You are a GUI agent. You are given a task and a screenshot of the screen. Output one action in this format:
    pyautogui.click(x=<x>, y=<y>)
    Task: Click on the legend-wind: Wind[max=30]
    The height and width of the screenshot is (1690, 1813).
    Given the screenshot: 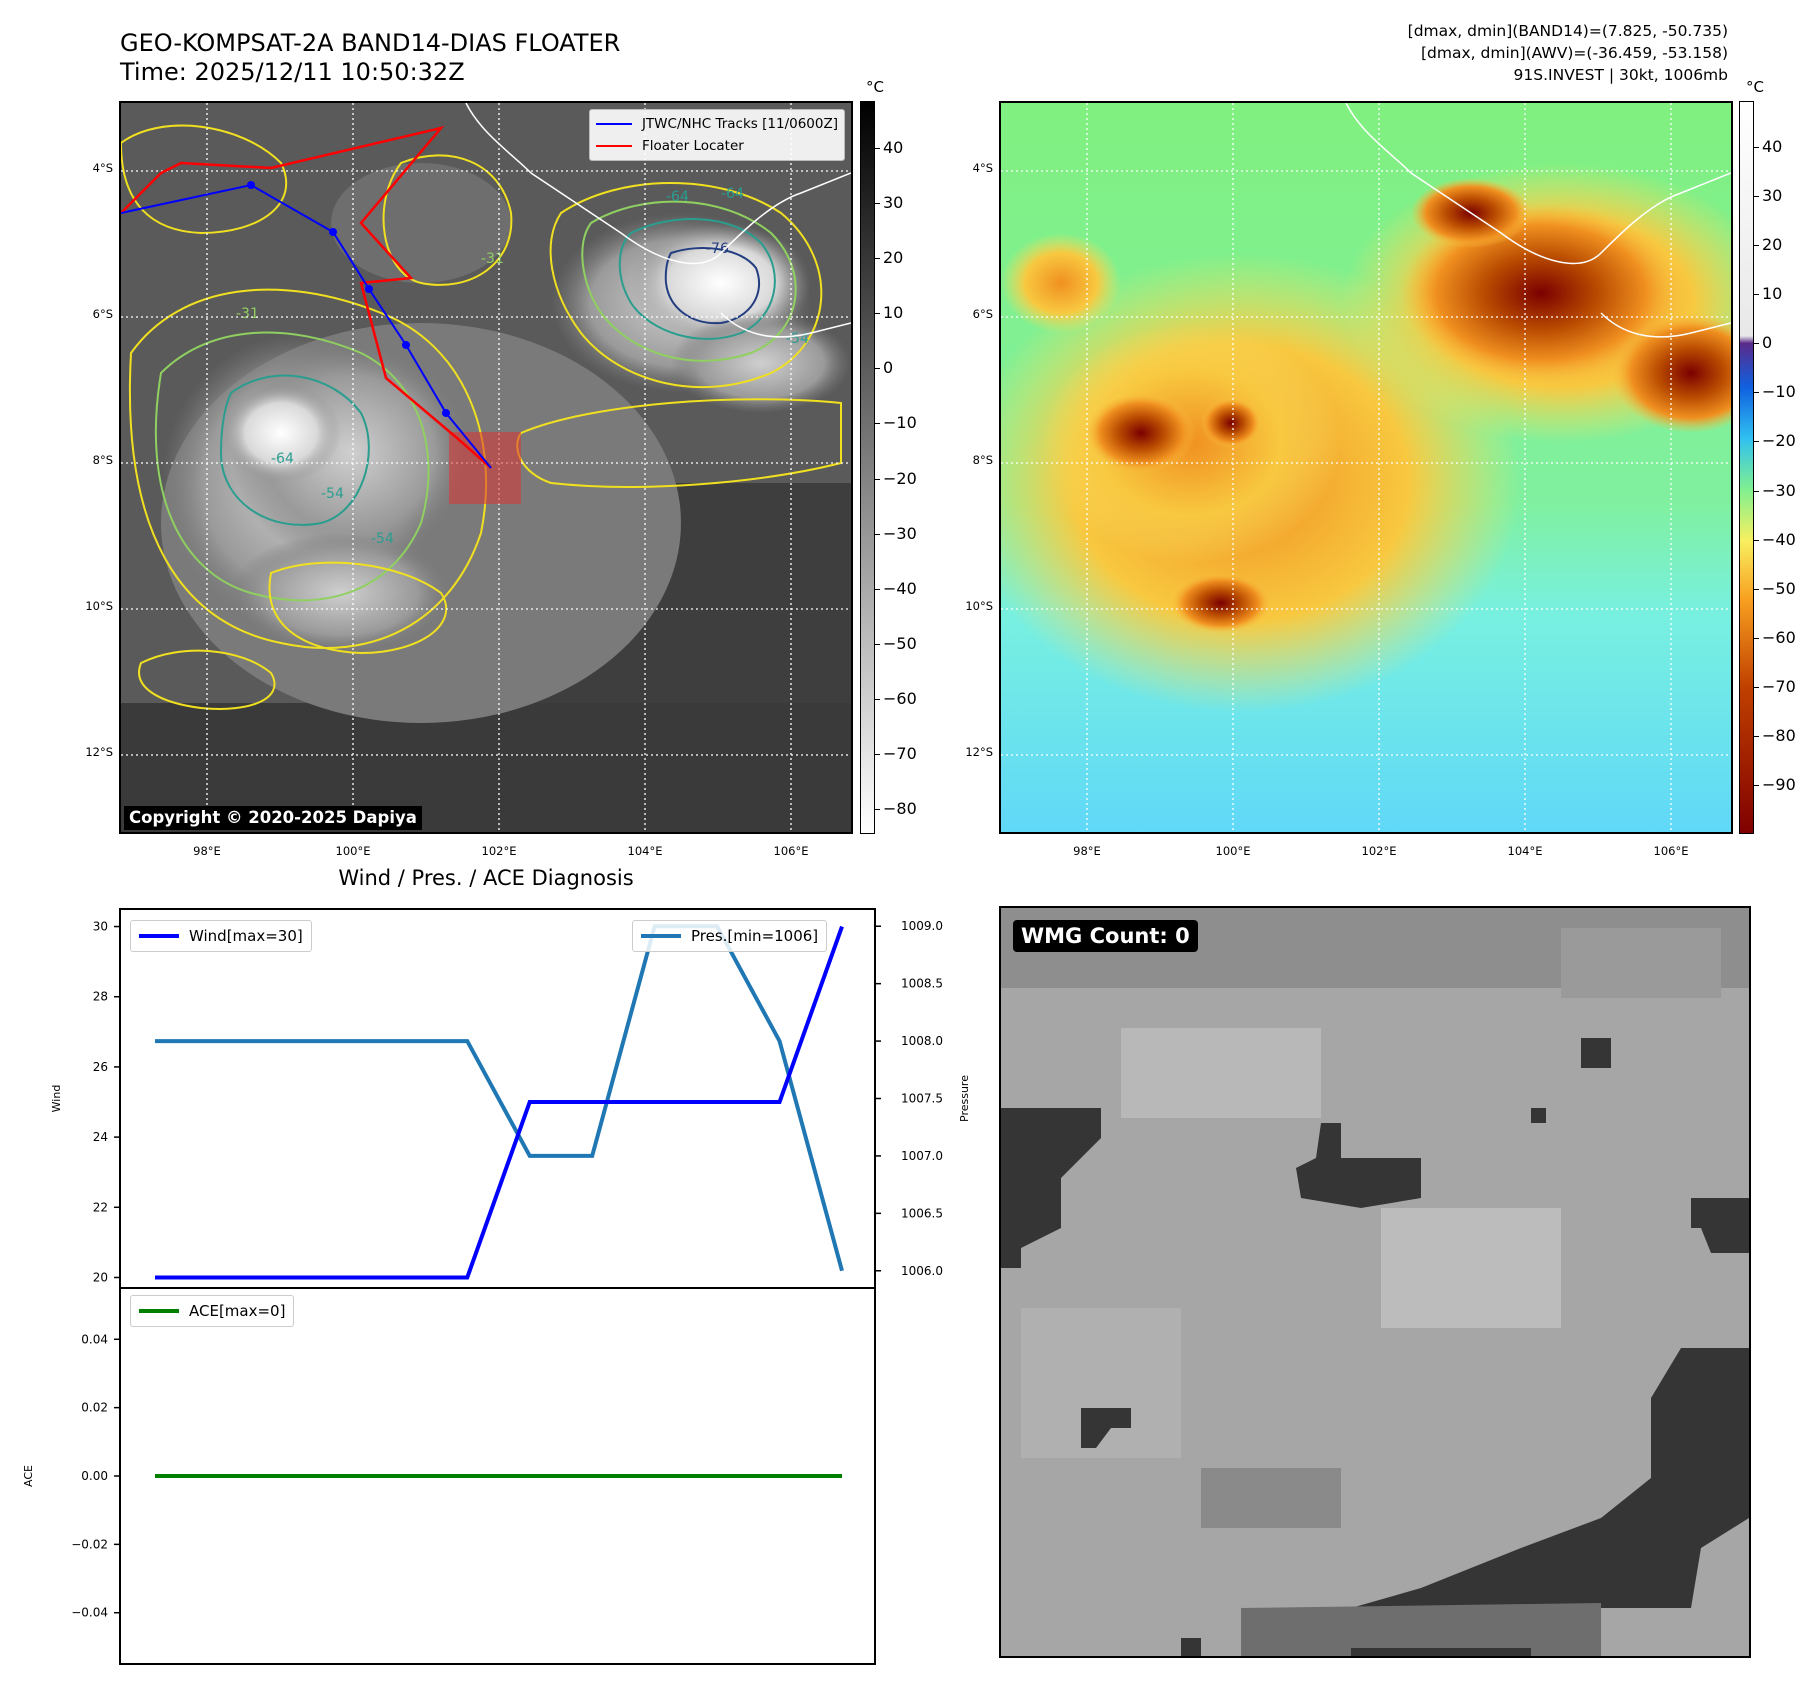 What is the action you would take?
    pyautogui.click(x=221, y=936)
    